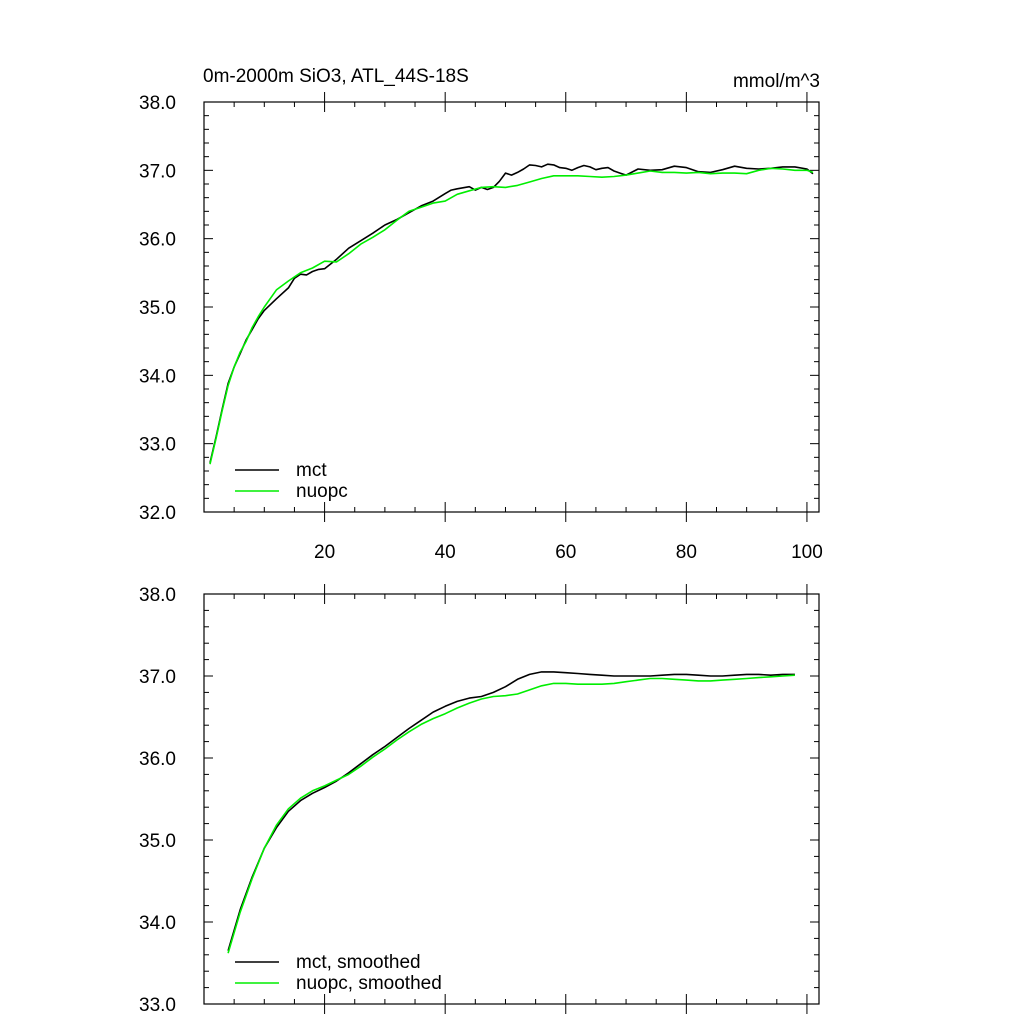 The height and width of the screenshot is (1024, 1024). Describe the element at coordinates (776, 81) in the screenshot. I see `units-label: mmol/m^3` at that location.